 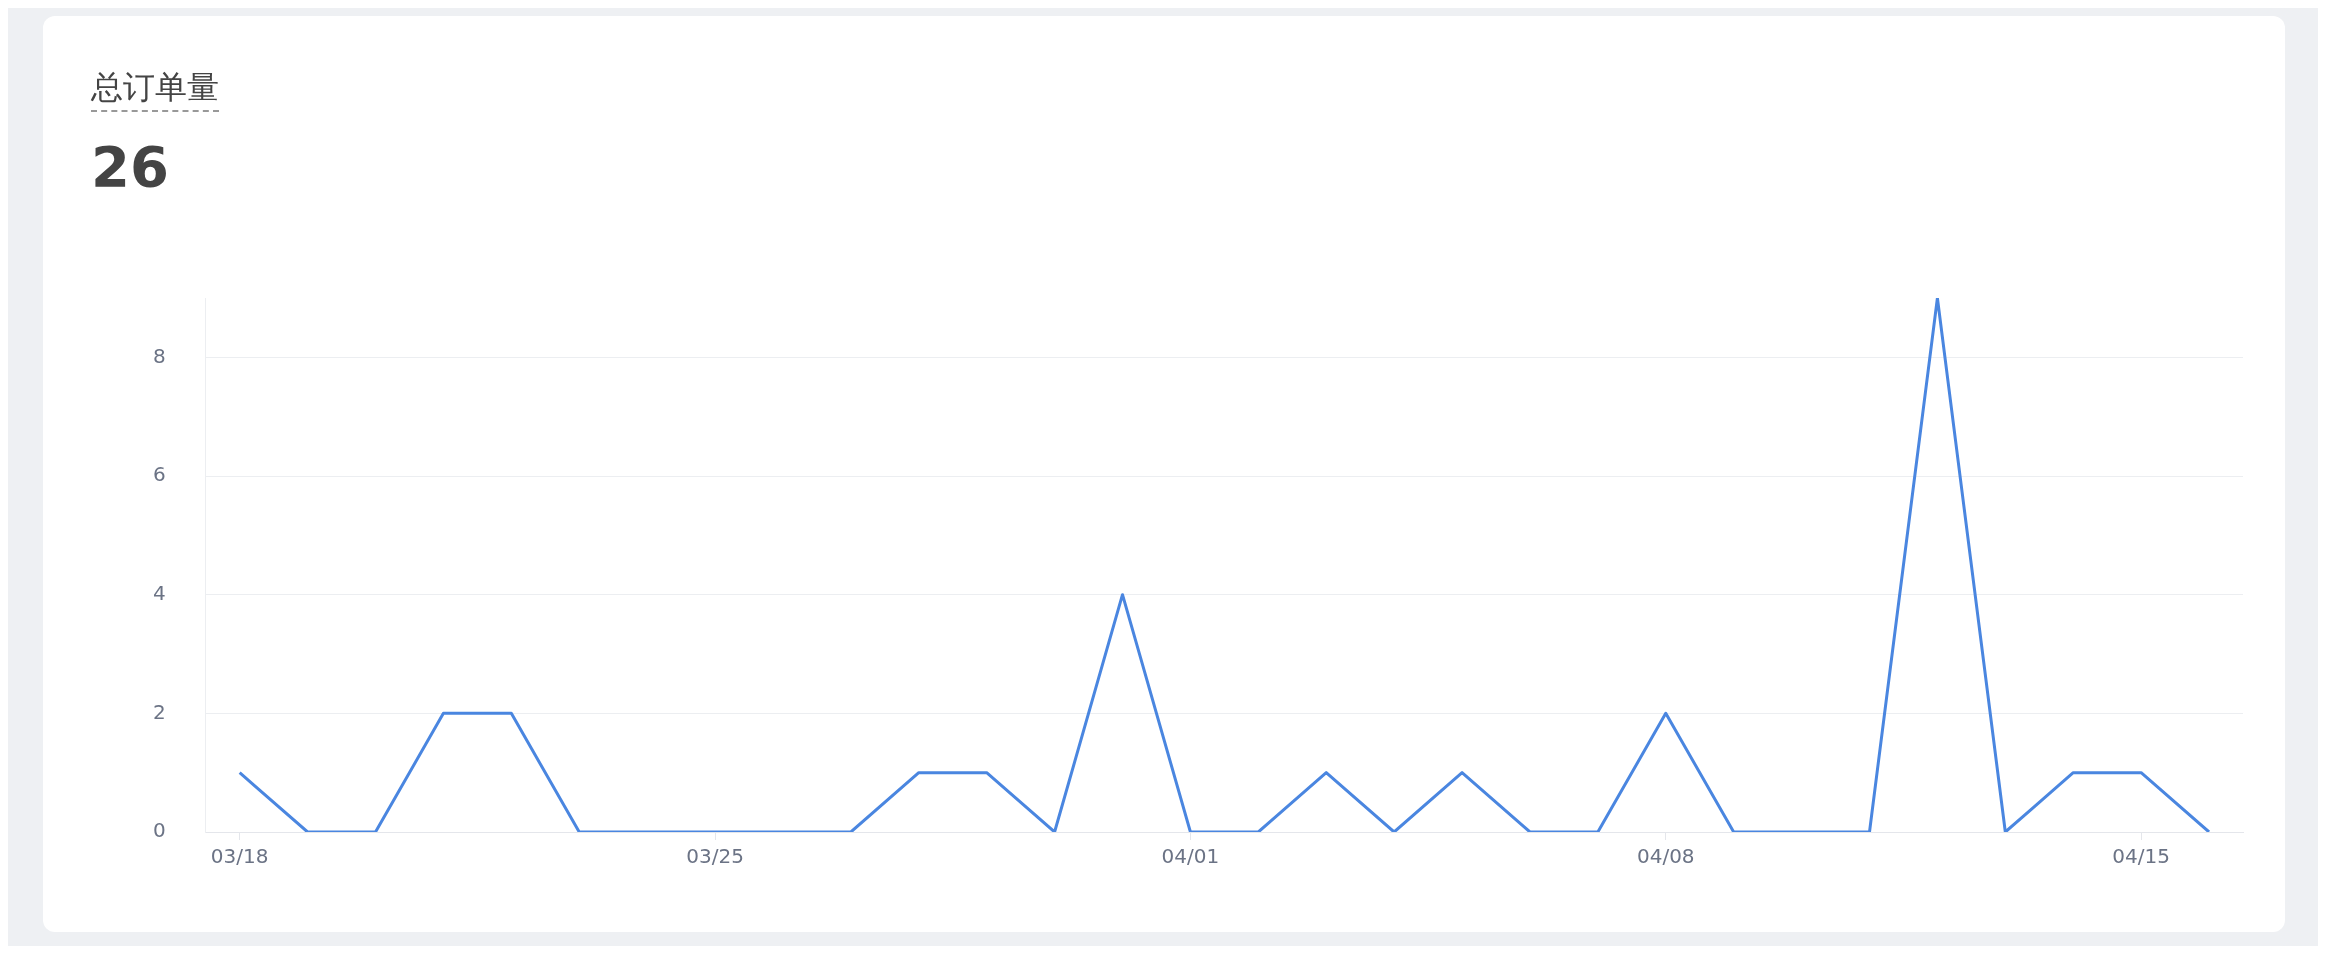 What do you see at coordinates (715, 856) in the screenshot?
I see `x-tick-label: 03/25` at bounding box center [715, 856].